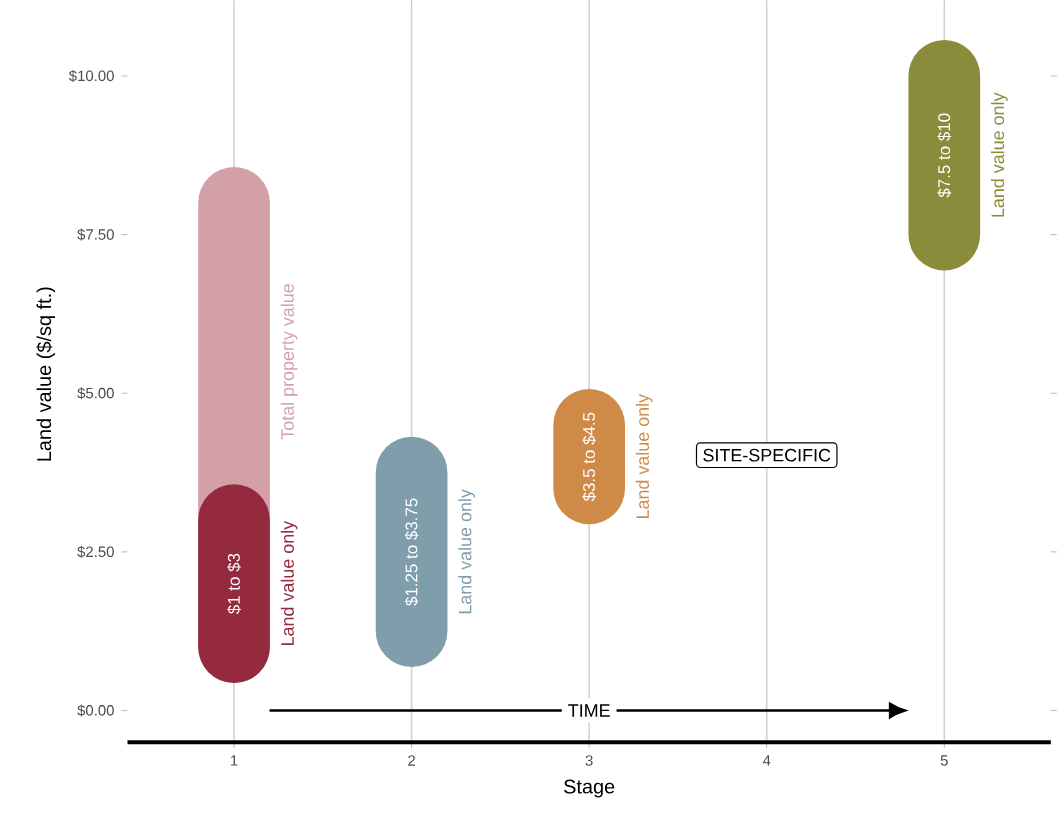 The height and width of the screenshot is (816, 1057). Describe the element at coordinates (95, 710) in the screenshot. I see `y-tick-label: $0.00` at that location.